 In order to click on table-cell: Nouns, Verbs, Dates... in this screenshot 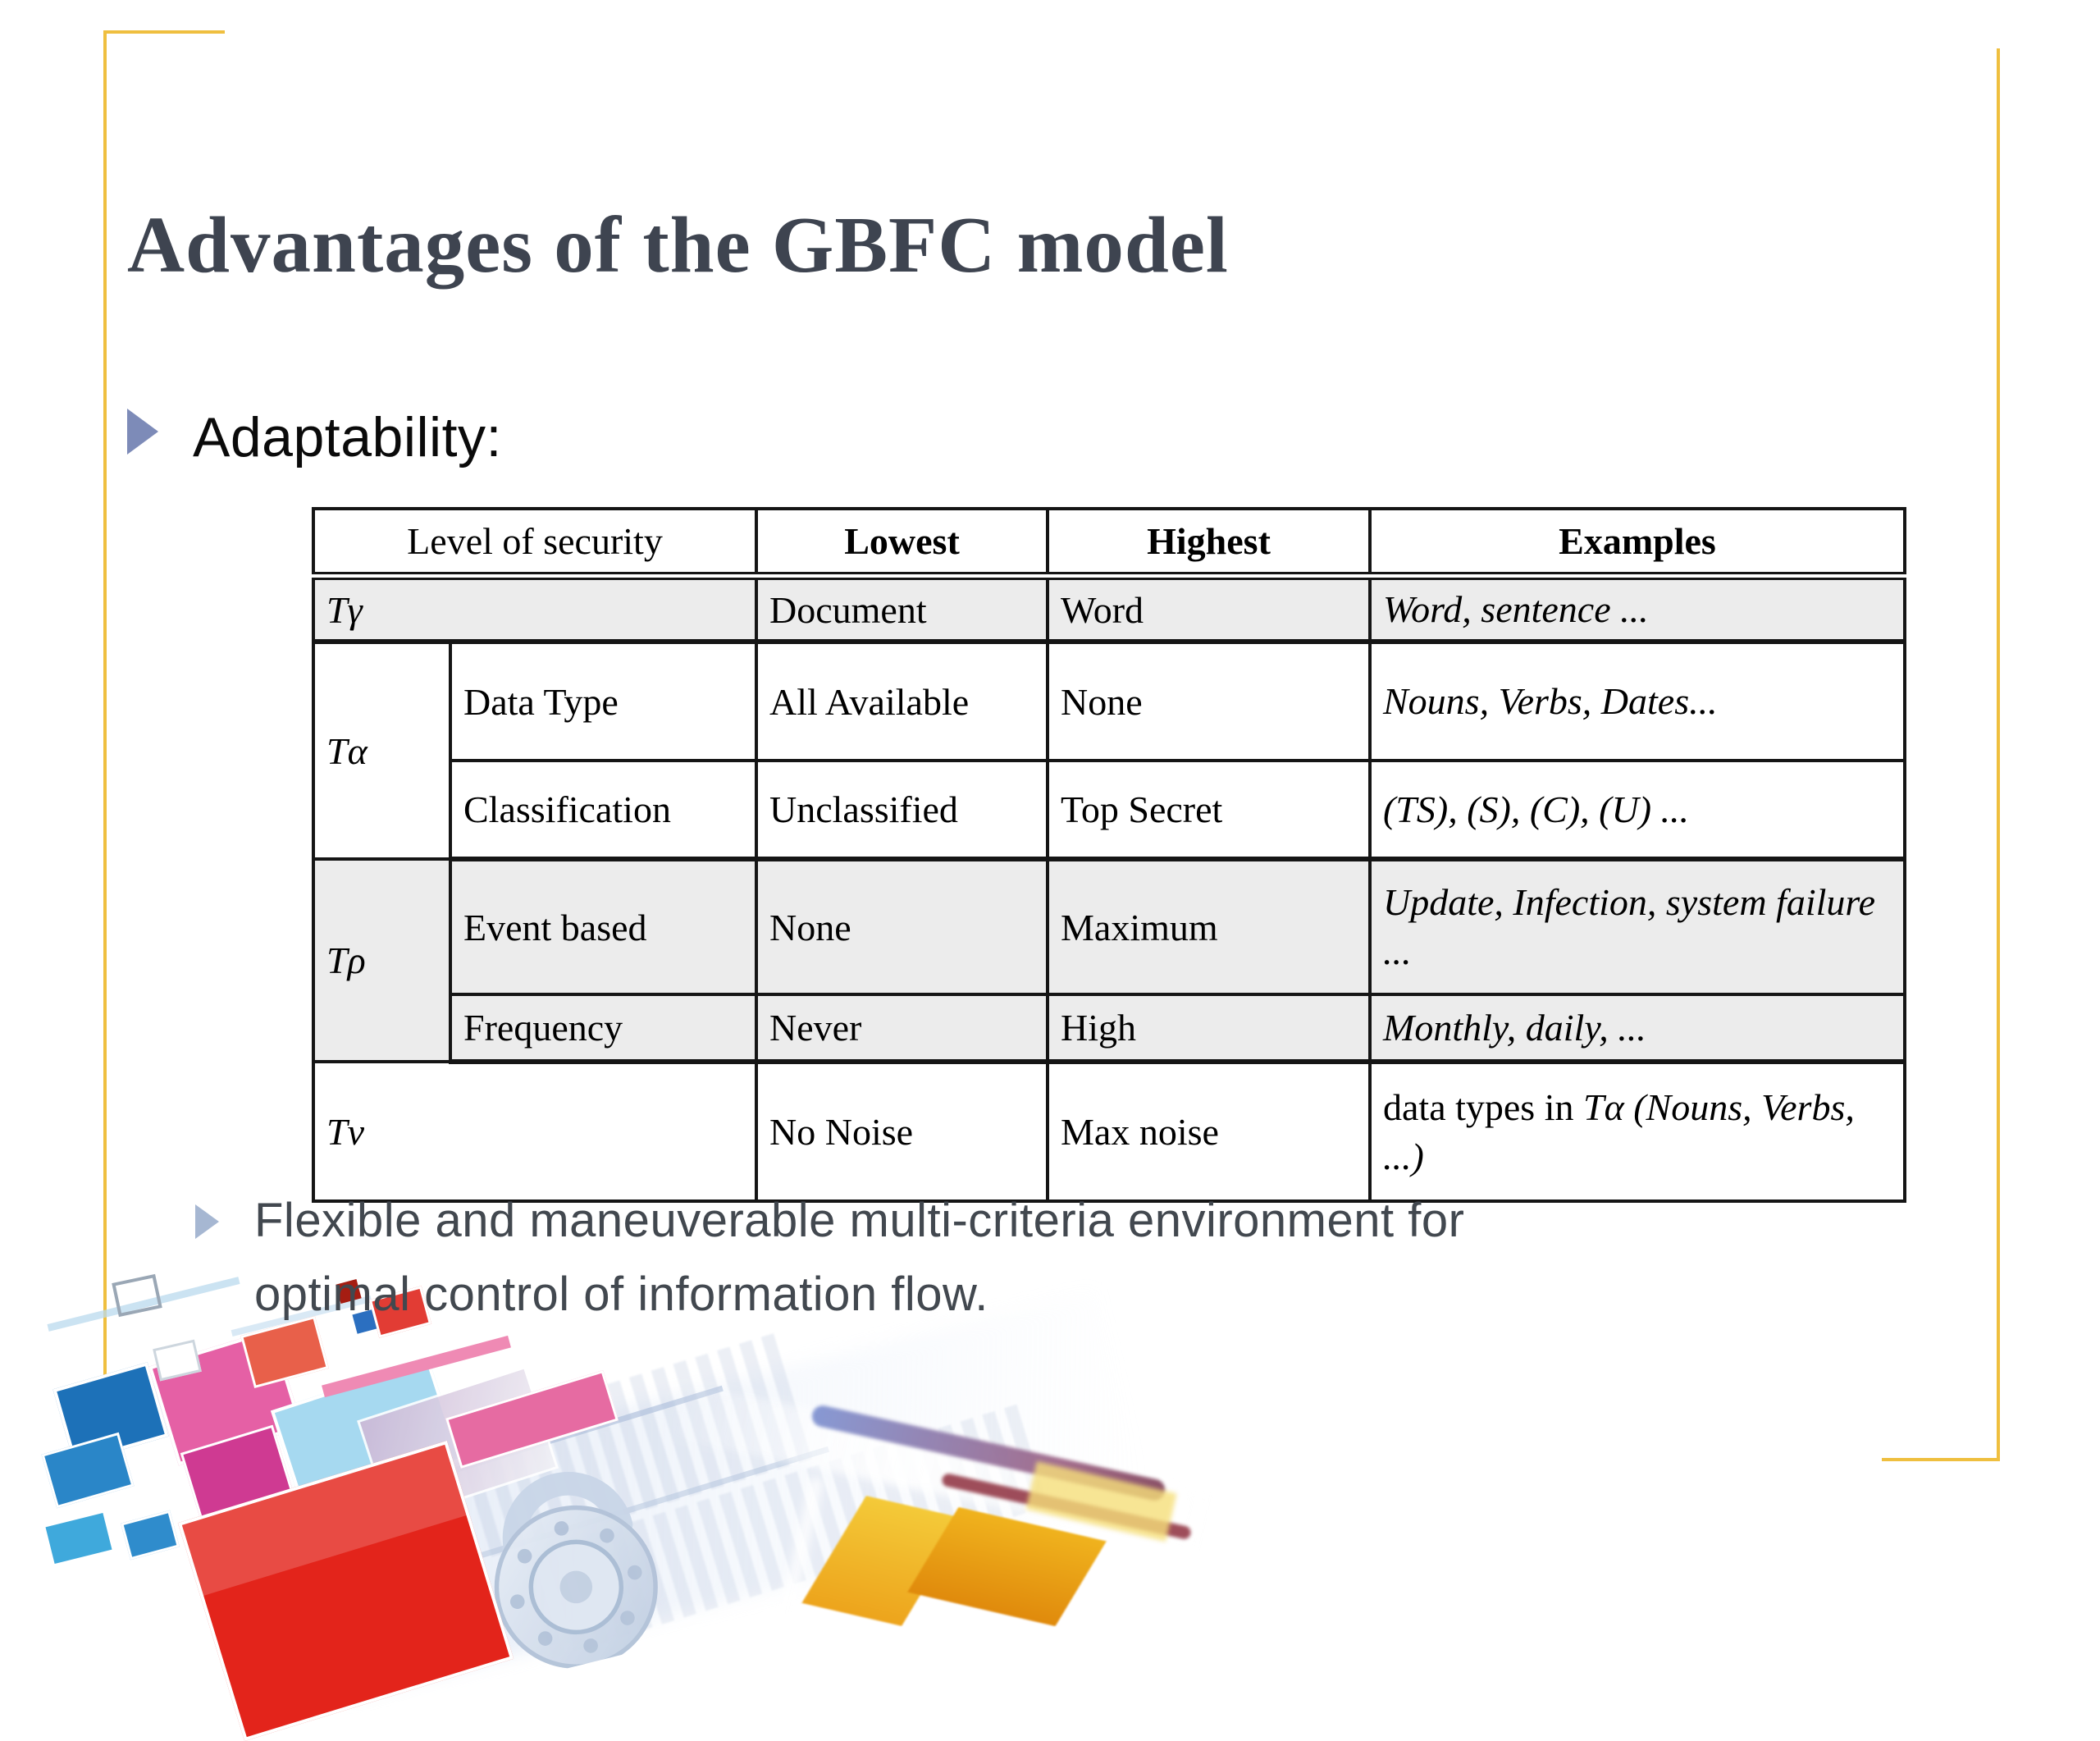, I will do `click(1637, 701)`.